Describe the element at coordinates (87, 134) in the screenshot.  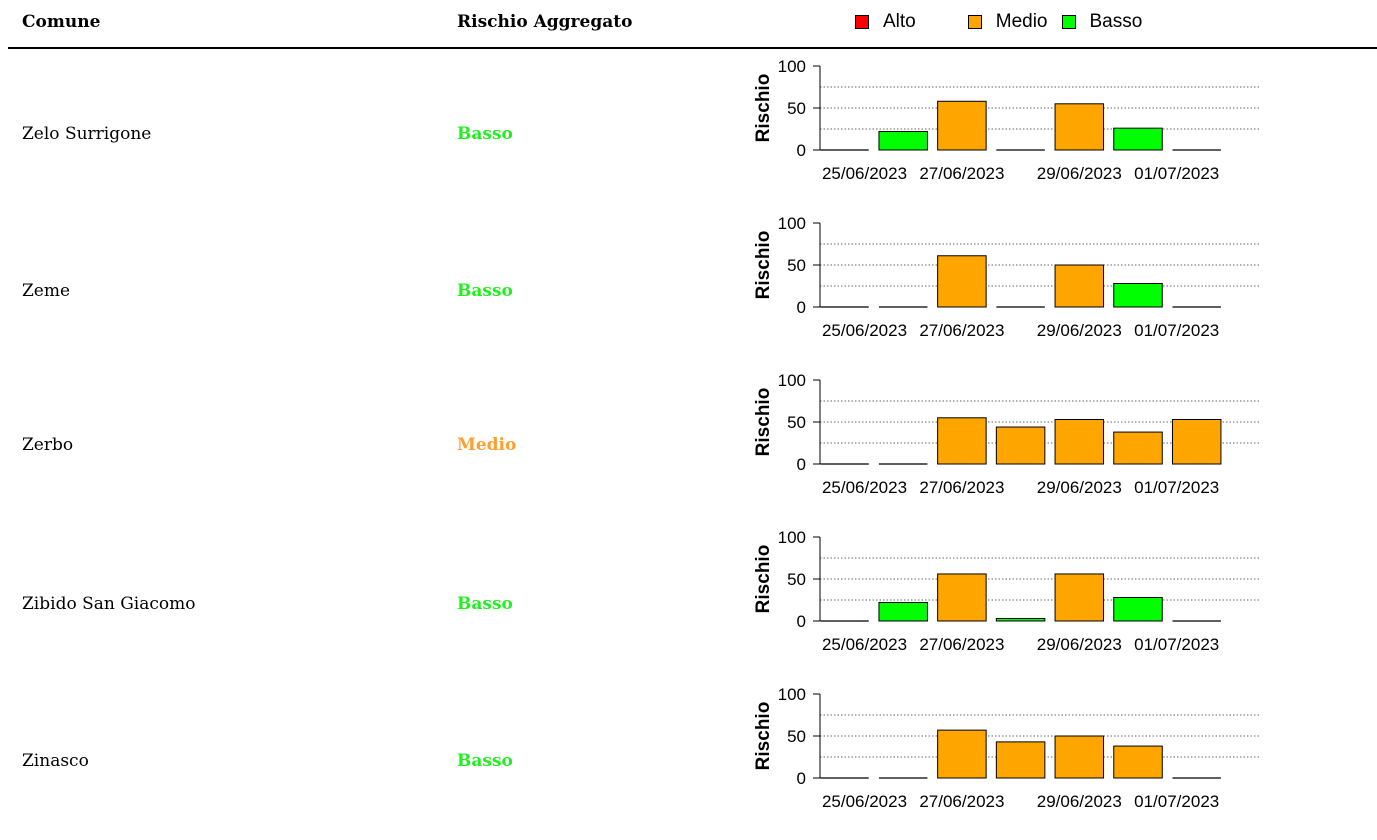
I see `comune-name: Zelo Surrigone` at that location.